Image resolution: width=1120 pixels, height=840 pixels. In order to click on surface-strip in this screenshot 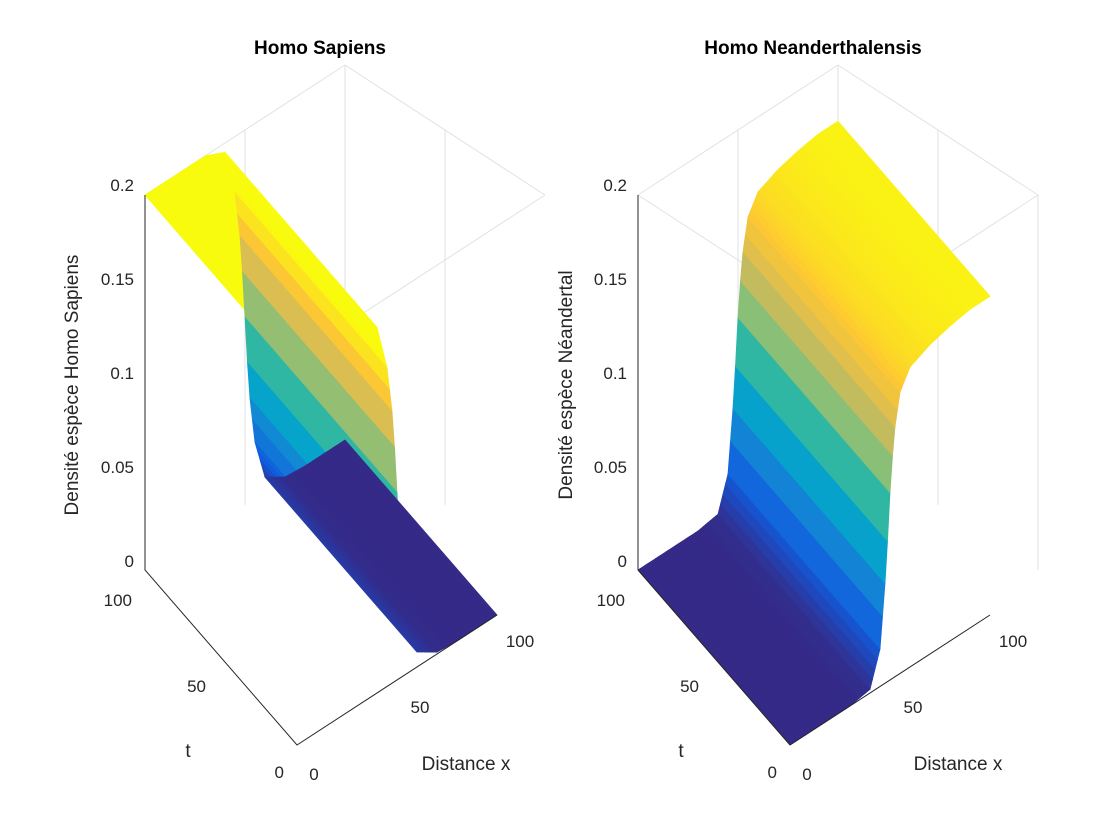, I will do `click(912, 209)`.